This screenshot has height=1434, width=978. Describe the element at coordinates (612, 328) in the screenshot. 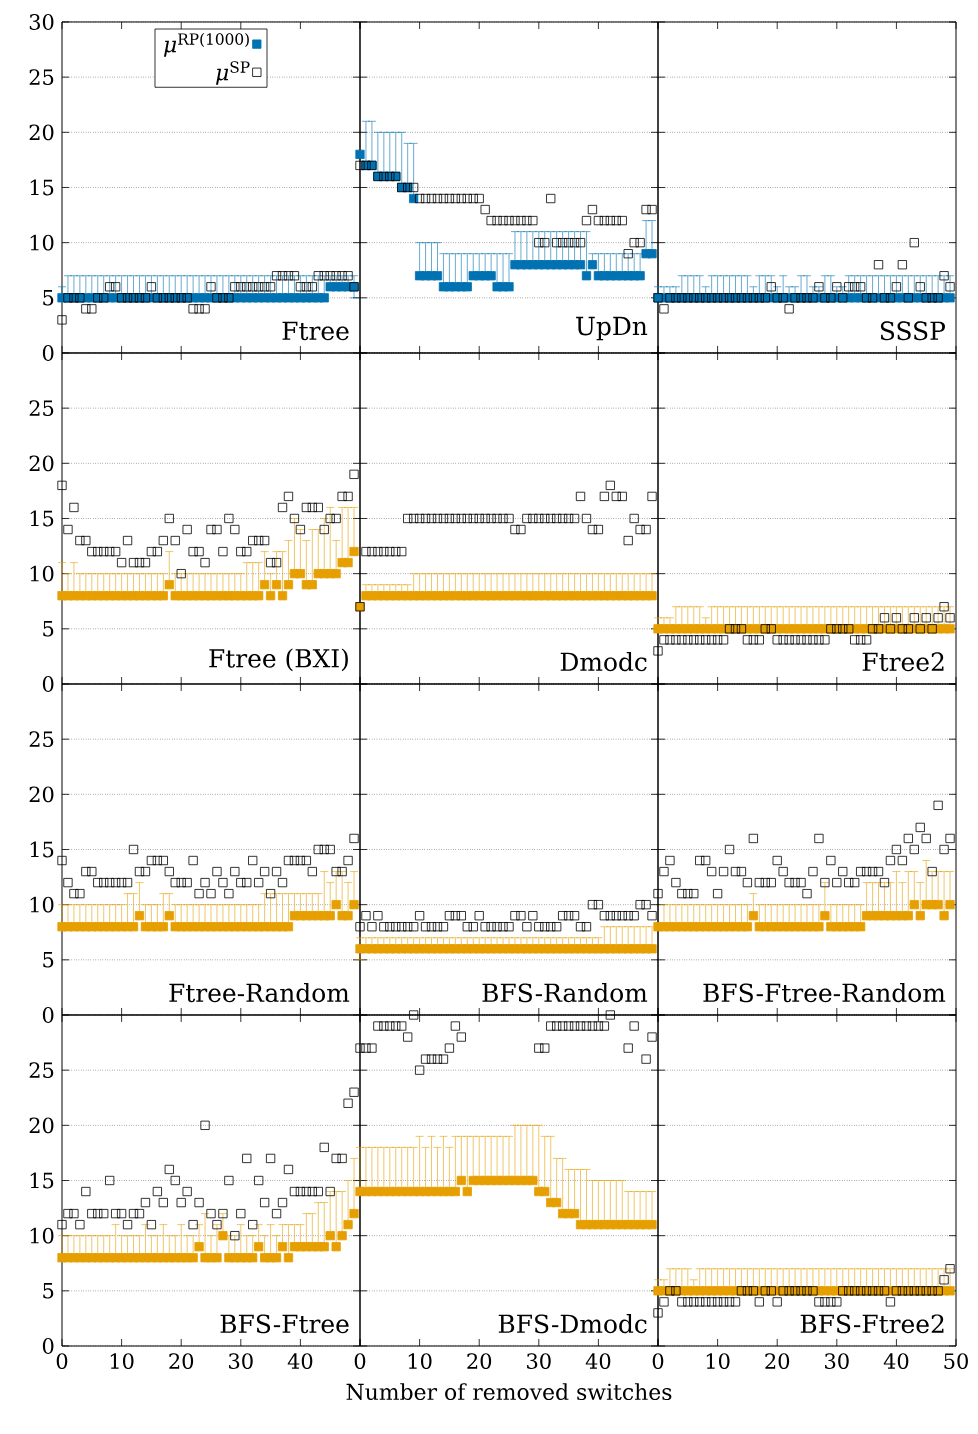

I see `text: UpDn` at that location.